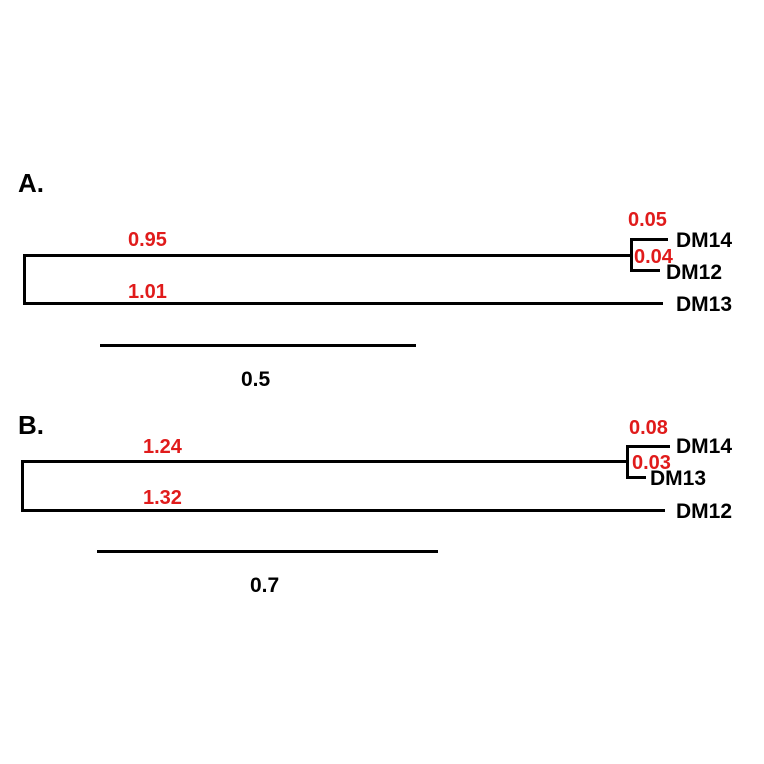  What do you see at coordinates (147, 240) in the screenshot?
I see `branch-length-label: 0.95` at bounding box center [147, 240].